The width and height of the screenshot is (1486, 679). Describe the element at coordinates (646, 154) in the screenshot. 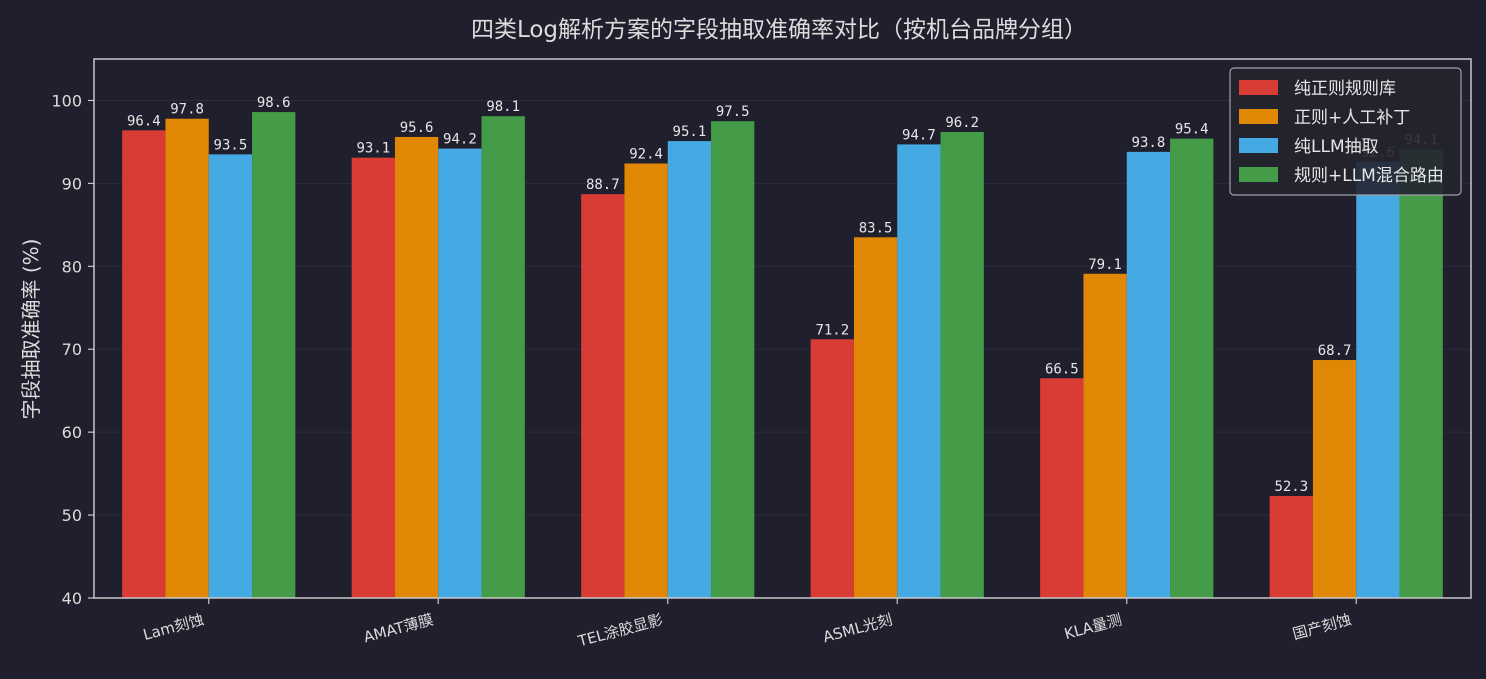

I see `data-label: 92.4` at that location.